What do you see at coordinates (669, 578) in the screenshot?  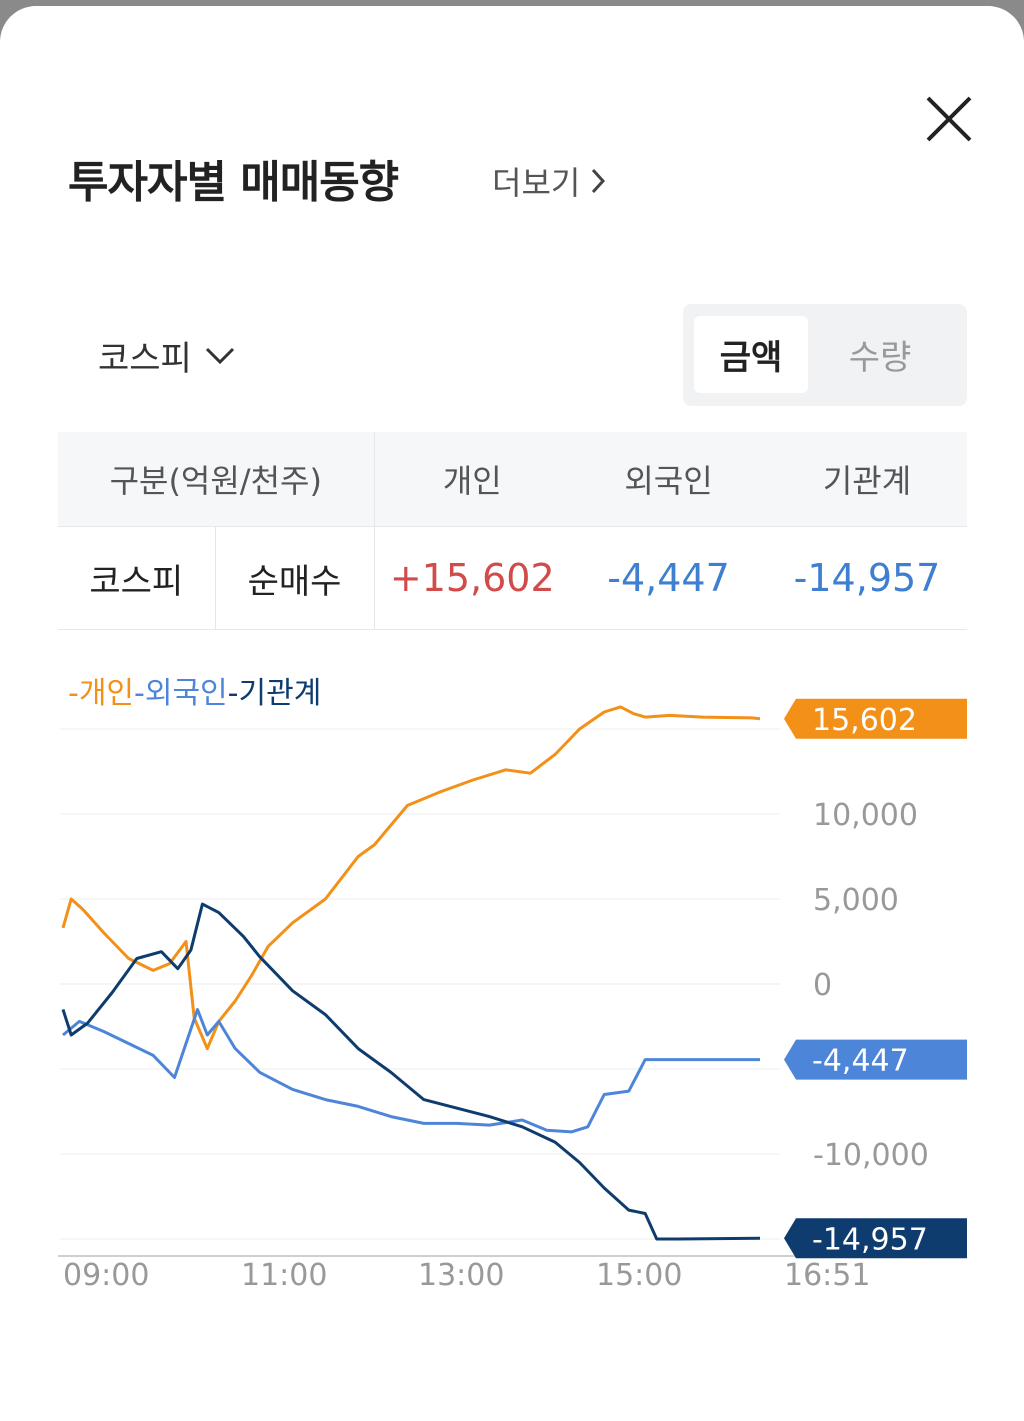 I see `value-foreign: -4,447` at bounding box center [669, 578].